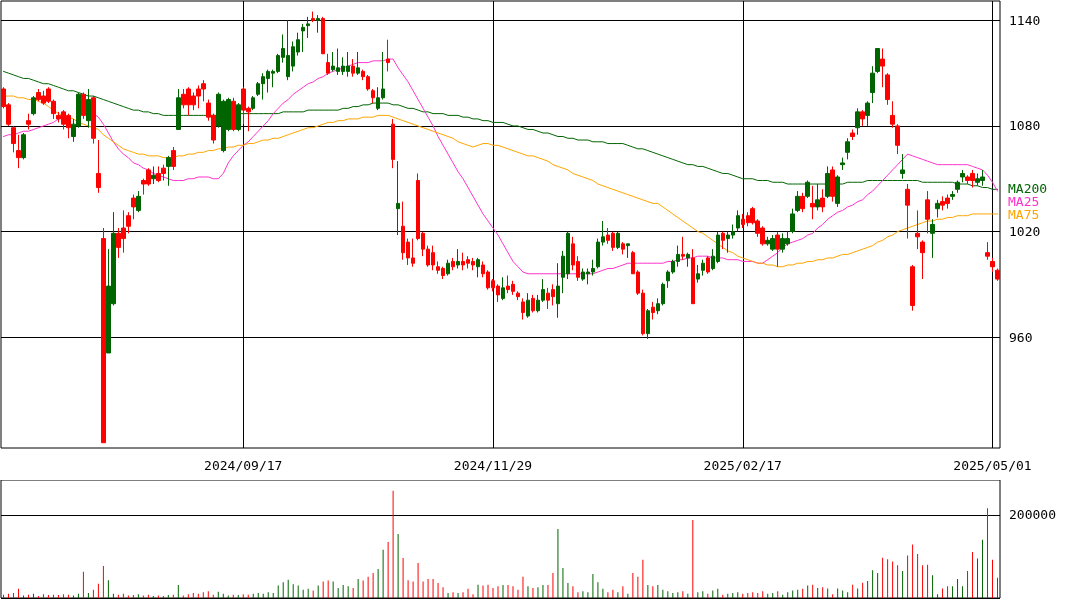 This screenshot has width=1065, height=600. I want to click on y-tick-label: 1080, so click(1025, 126).